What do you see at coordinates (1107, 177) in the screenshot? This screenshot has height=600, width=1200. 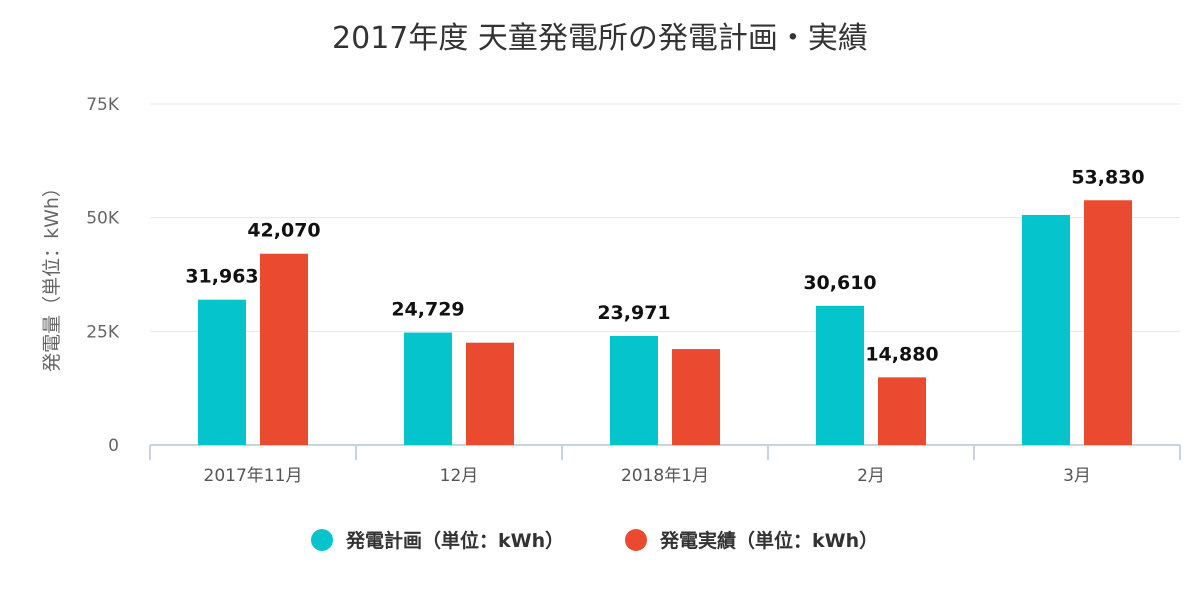 I see `data-label: 53,830` at bounding box center [1107, 177].